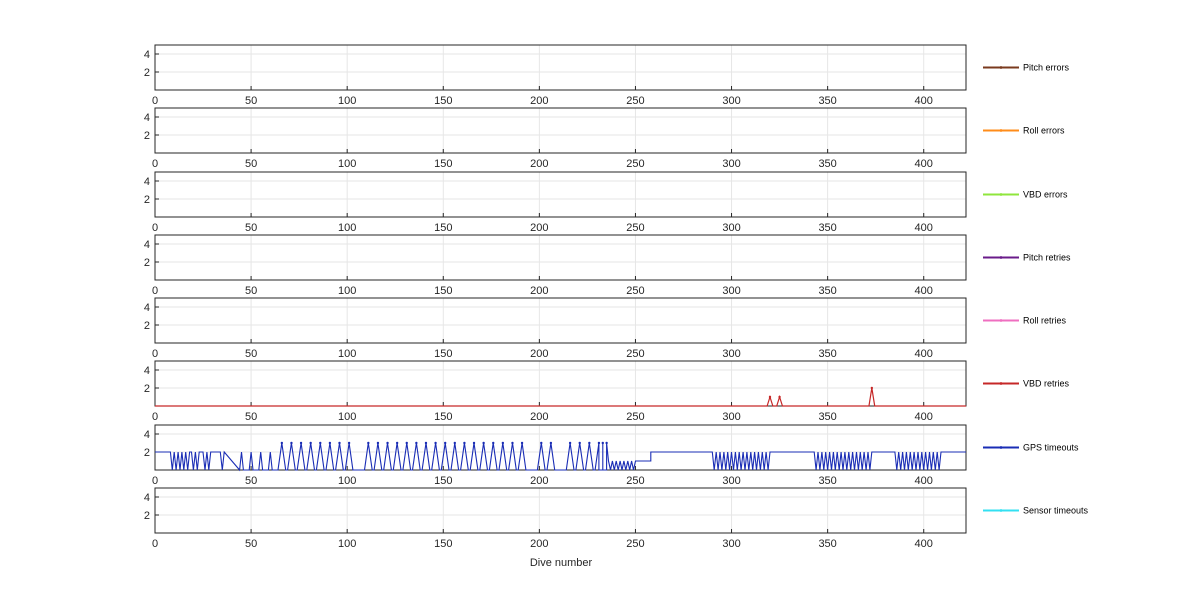 The height and width of the screenshot is (601, 1200). I want to click on series-line-vbd-retries, so click(560, 397).